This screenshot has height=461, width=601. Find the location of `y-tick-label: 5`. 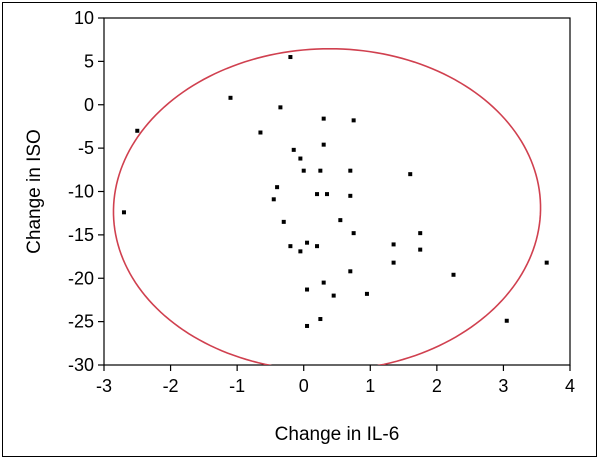

y-tick-label: 5 is located at coordinates (89, 61).